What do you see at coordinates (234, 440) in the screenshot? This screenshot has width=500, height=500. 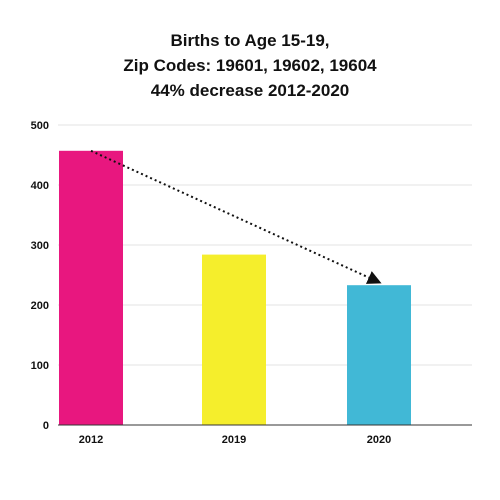 I see `x-tick-label: 2019` at bounding box center [234, 440].